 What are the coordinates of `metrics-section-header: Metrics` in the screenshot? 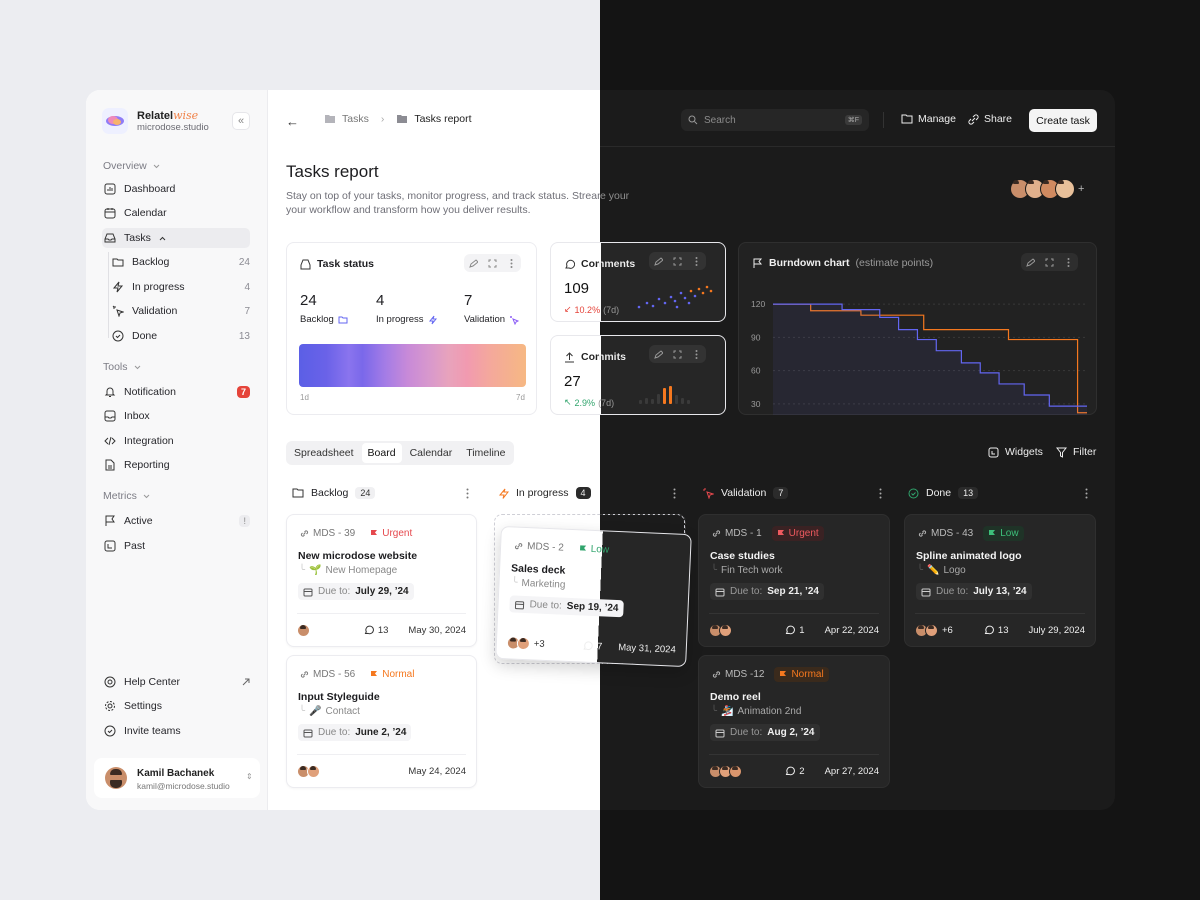 It's located at (126, 496).